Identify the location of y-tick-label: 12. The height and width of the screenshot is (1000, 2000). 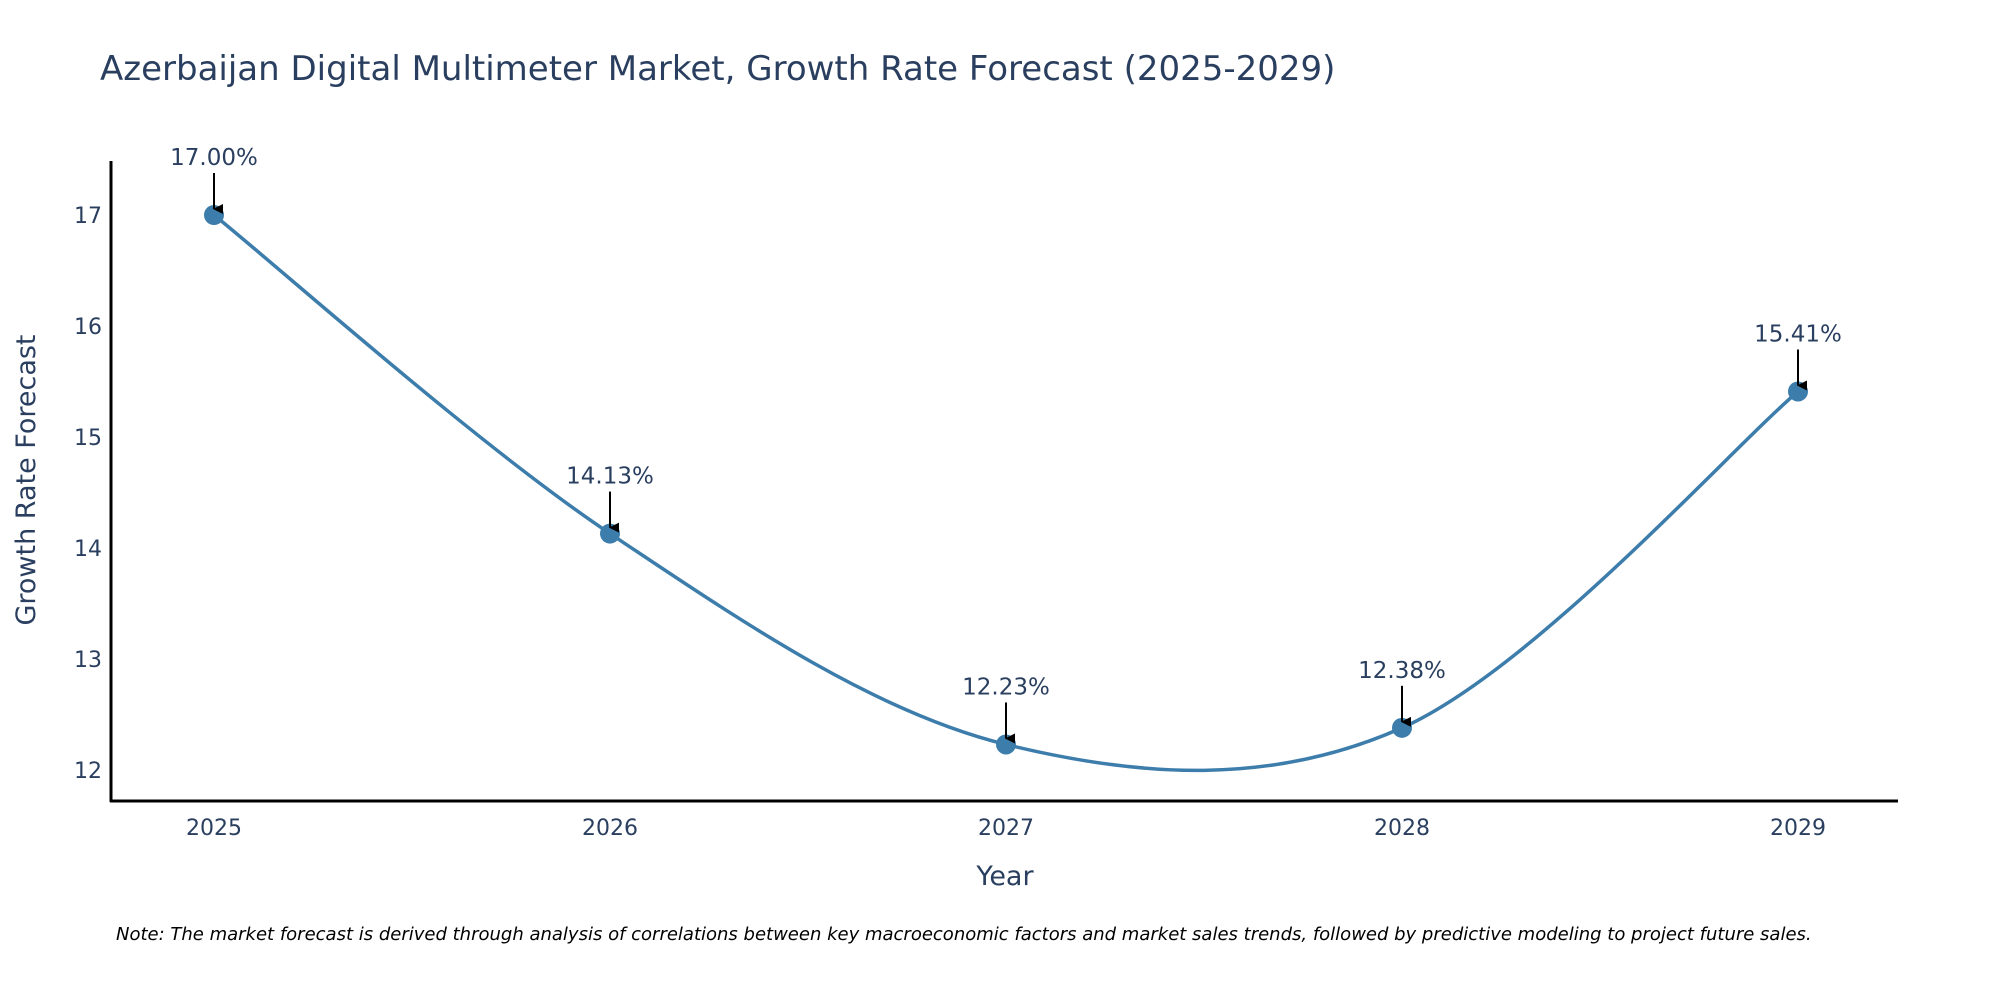
(88, 771).